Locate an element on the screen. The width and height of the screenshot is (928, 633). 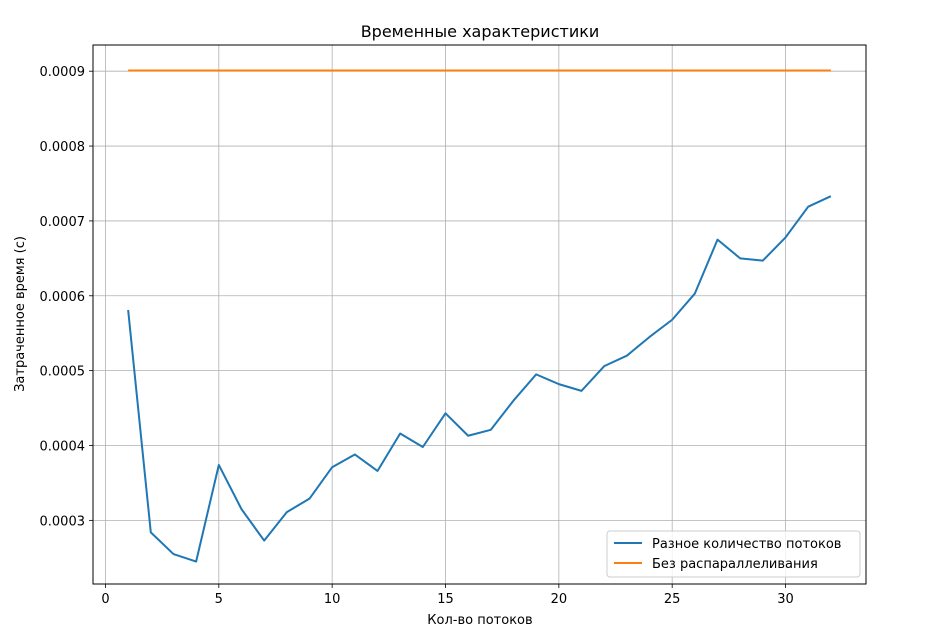
x-tick-label: 10 is located at coordinates (332, 599).